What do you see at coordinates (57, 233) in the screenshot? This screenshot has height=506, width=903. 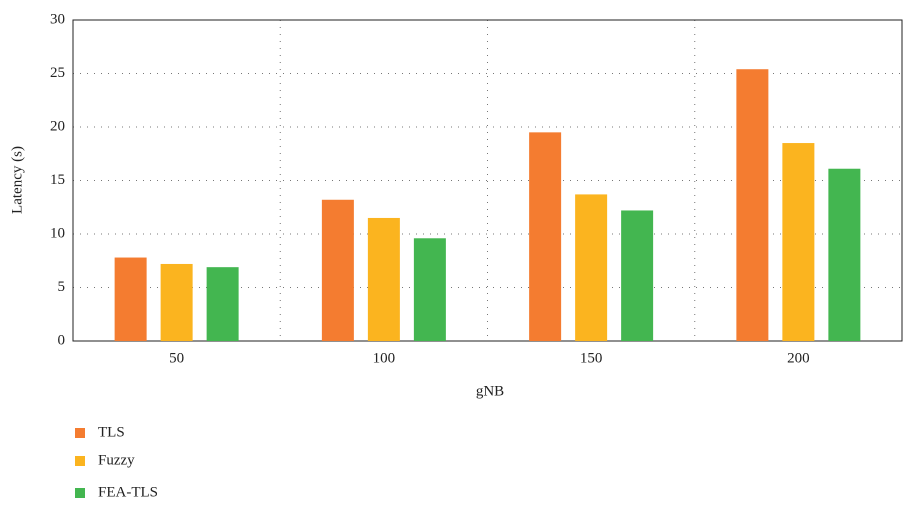 I see `y-tick-label: 10` at bounding box center [57, 233].